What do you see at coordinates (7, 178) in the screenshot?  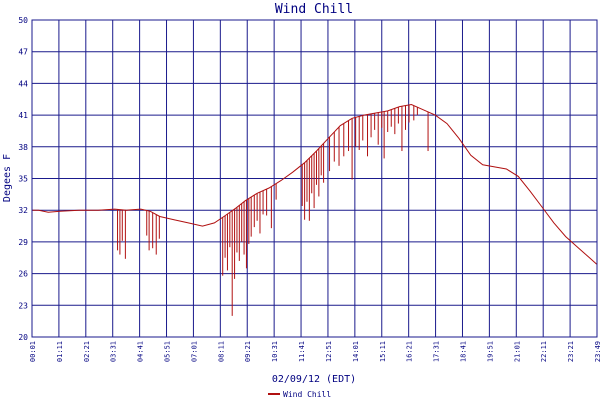 I see `y-axis-label: Degees F` at bounding box center [7, 178].